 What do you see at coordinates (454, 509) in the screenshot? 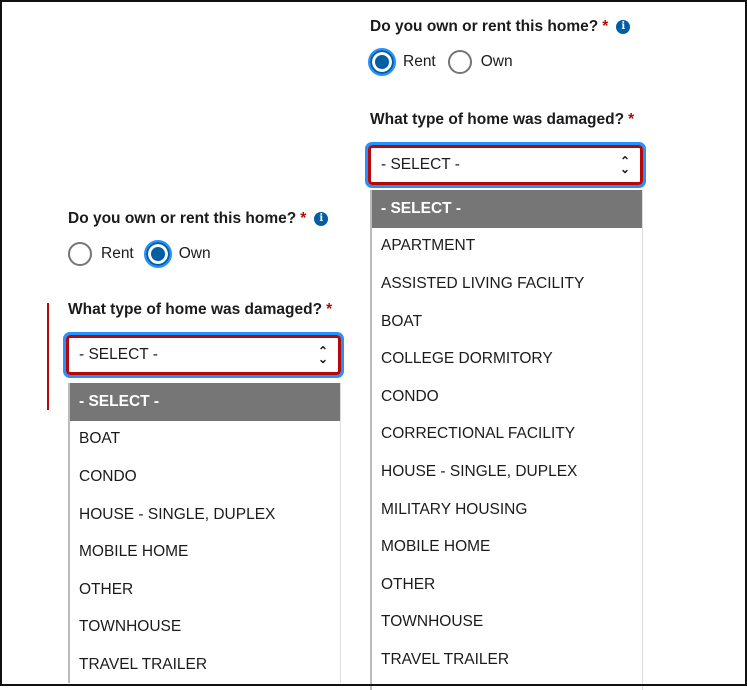
I see `option-item: MILITARY HOUSING` at bounding box center [454, 509].